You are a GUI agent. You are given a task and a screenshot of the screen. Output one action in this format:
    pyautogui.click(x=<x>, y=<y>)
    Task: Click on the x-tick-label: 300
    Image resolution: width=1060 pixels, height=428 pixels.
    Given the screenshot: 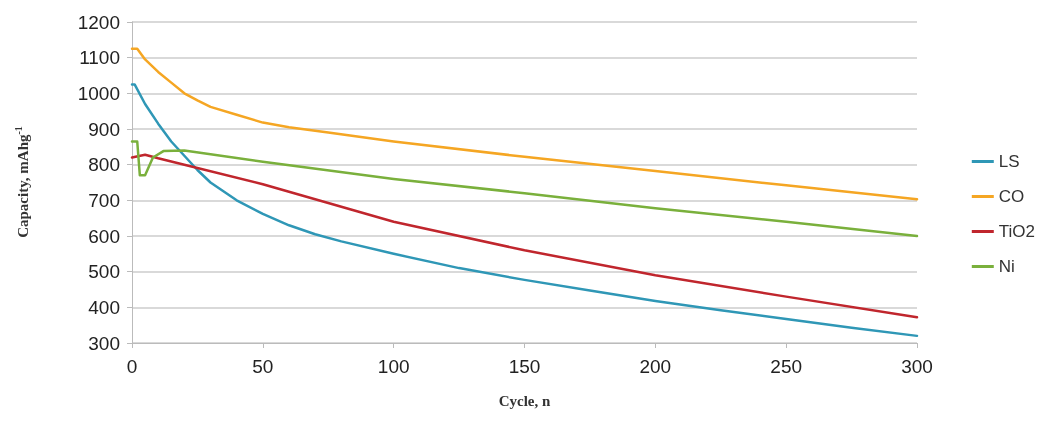 What is the action you would take?
    pyautogui.click(x=917, y=366)
    